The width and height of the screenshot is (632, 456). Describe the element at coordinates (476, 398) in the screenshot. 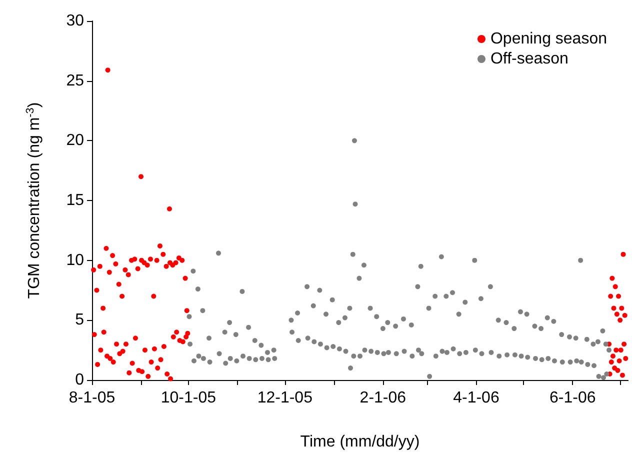

I see `x-tick-label: 4-1-06` at that location.